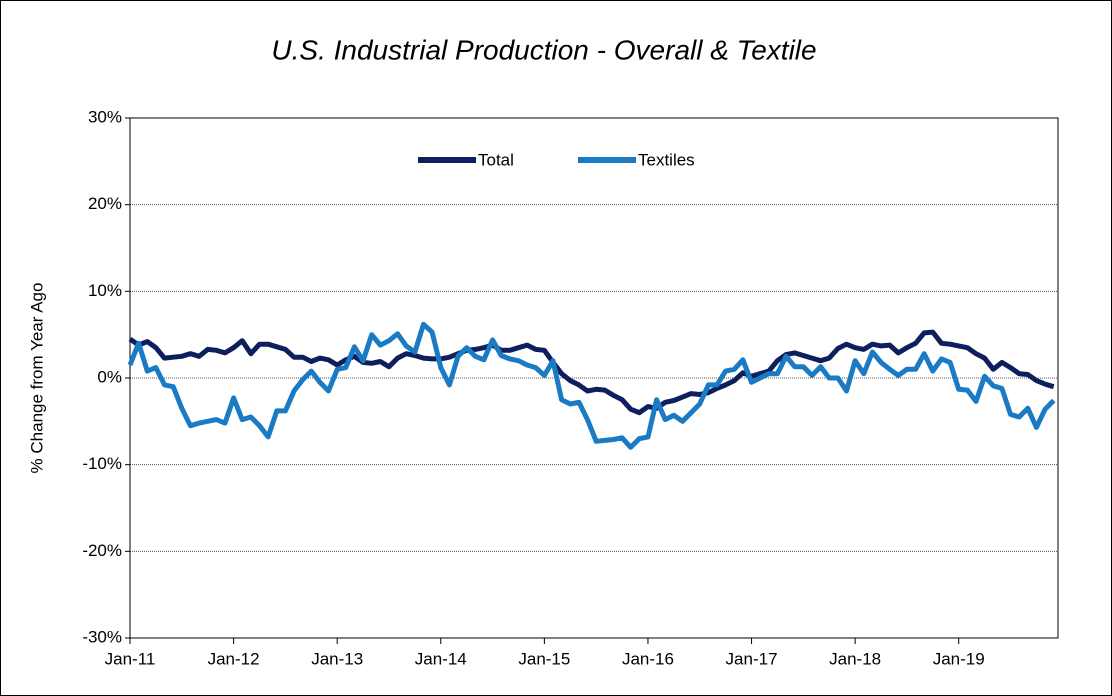  I want to click on y-axis-label: % Change from Year Ago, so click(36, 378).